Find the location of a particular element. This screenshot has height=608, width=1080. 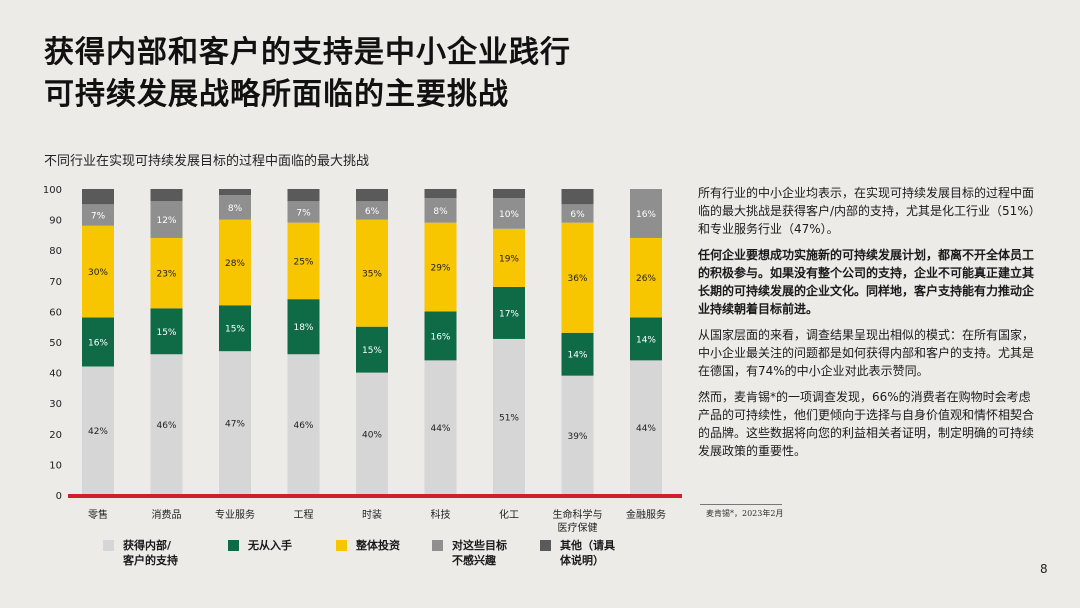

legend-label: 其他（请具 体说明） is located at coordinates (587, 553).